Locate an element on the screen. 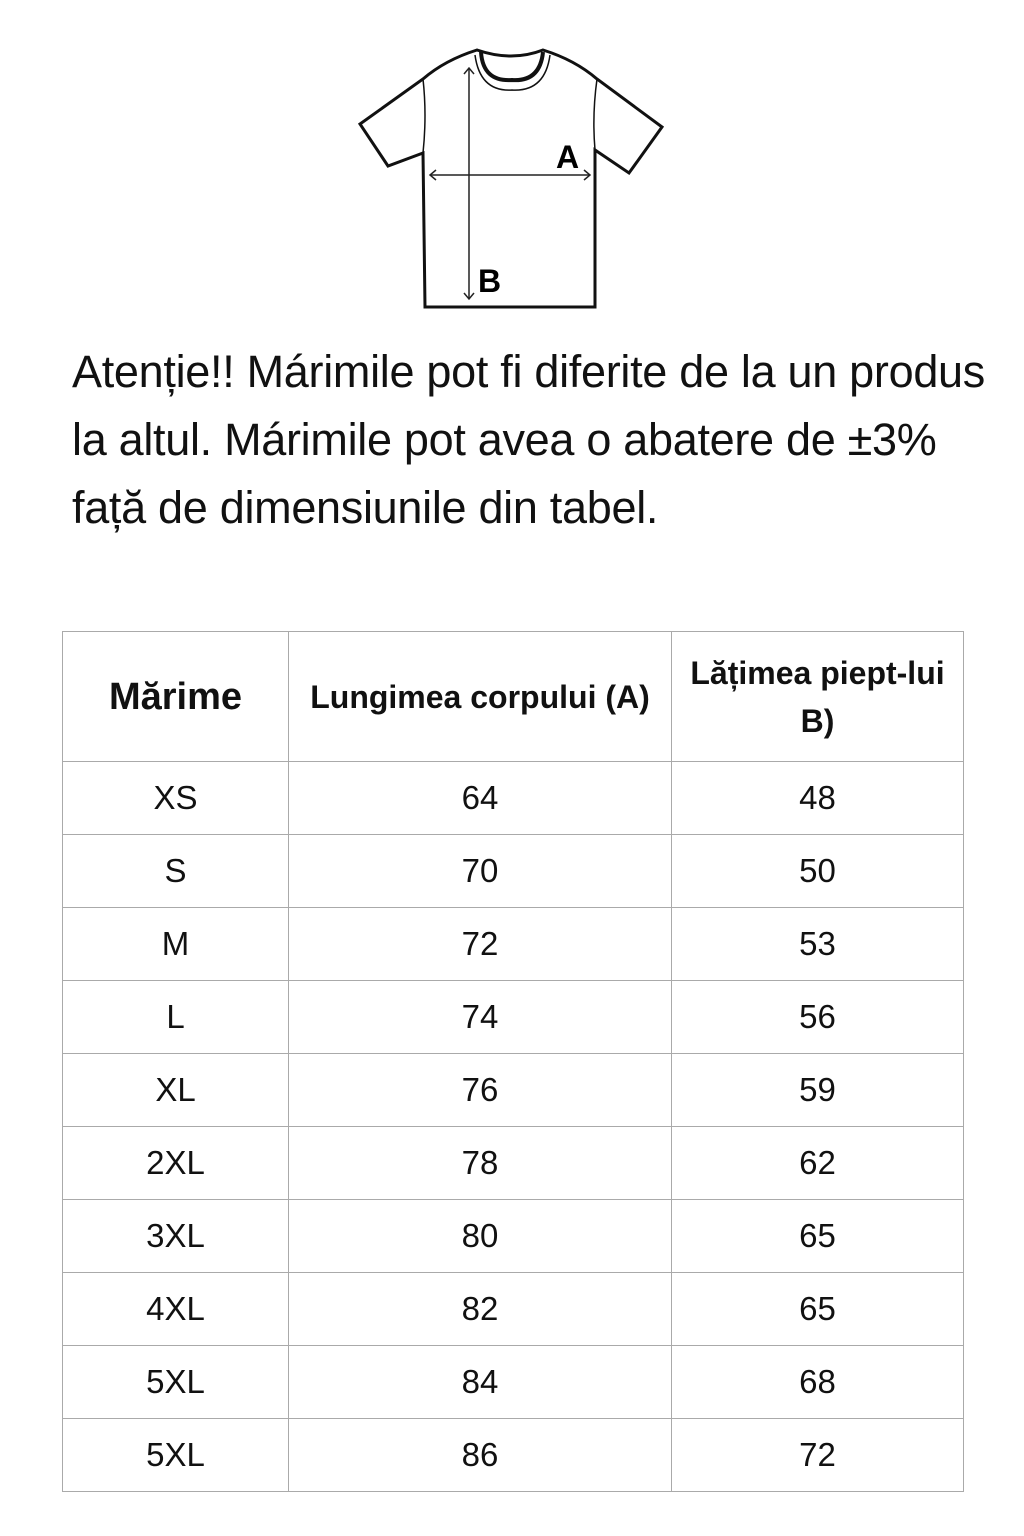 The width and height of the screenshot is (1024, 1536). table-row: M 72 53 is located at coordinates (513, 944).